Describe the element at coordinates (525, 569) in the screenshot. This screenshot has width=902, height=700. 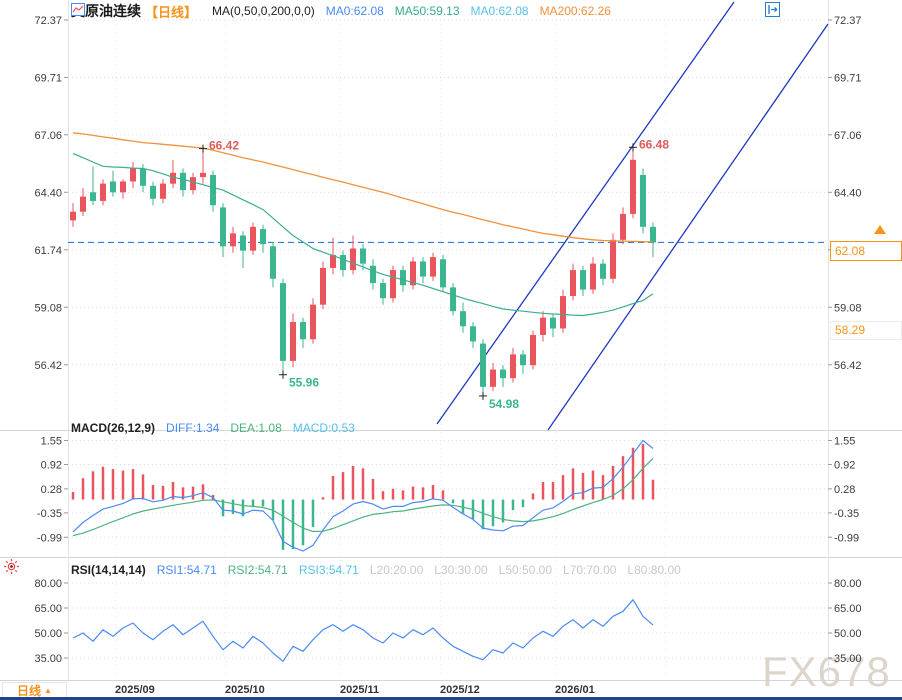
I see `legend-item: L50:50.00` at that location.